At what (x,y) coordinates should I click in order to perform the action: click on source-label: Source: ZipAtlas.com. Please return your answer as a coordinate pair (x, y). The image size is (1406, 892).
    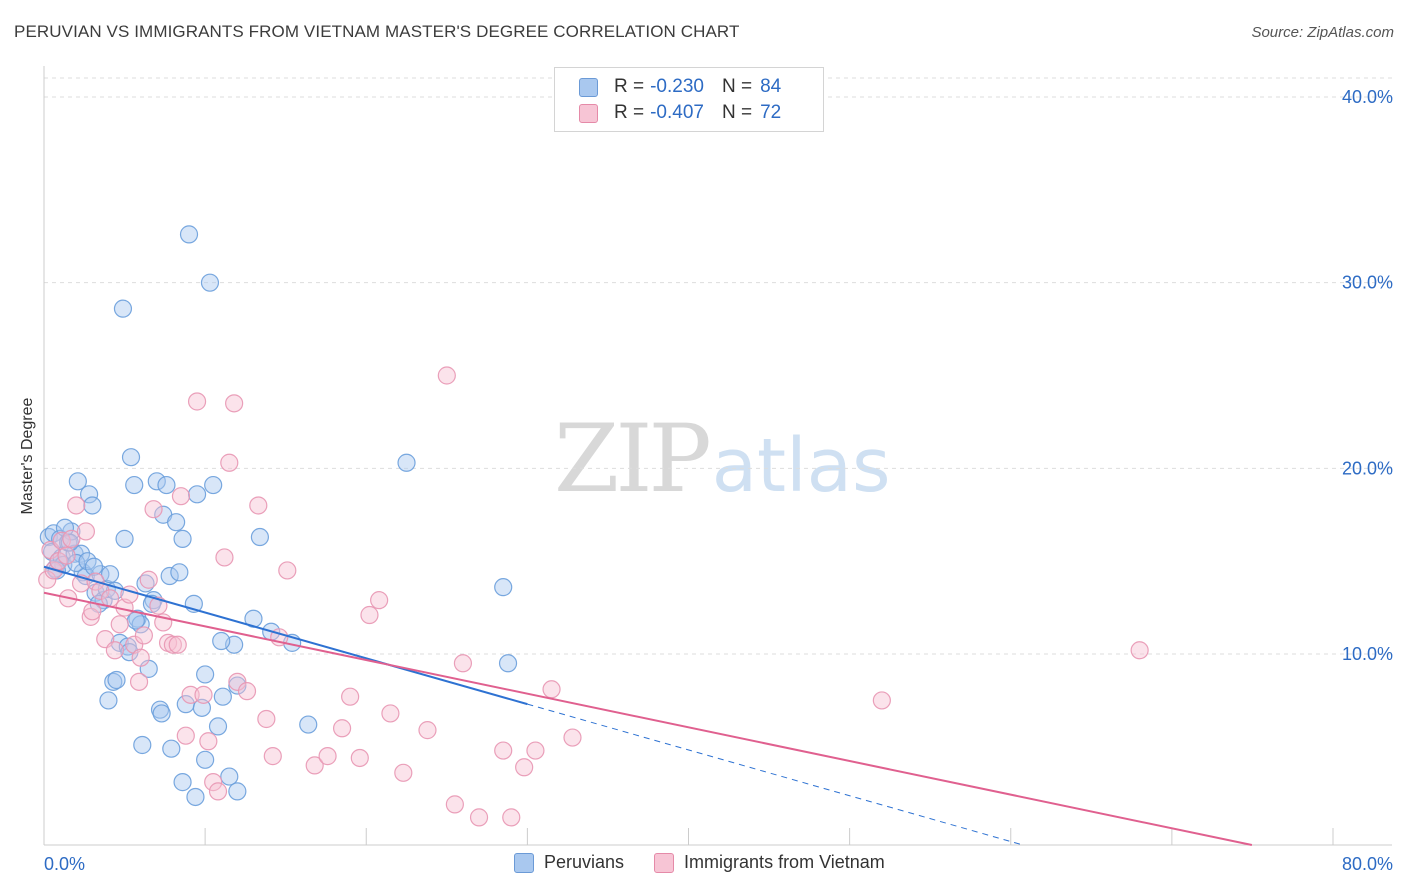
    Looking at the image, I should click on (1322, 32).